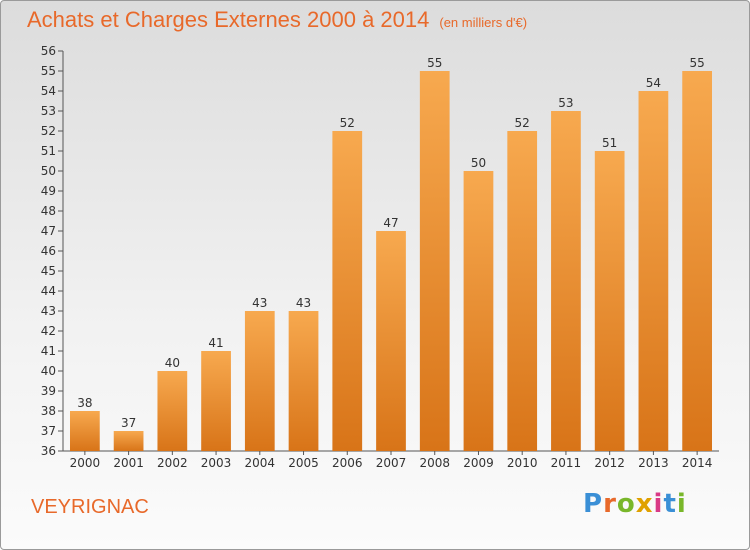  What do you see at coordinates (653, 83) in the screenshot?
I see `bar-value-label: 54` at bounding box center [653, 83].